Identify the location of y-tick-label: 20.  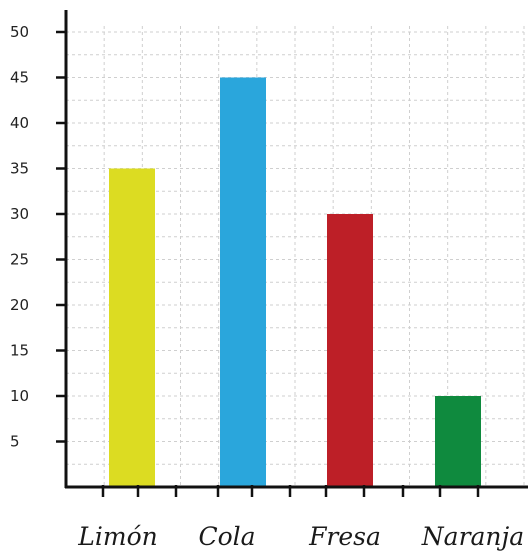
(19, 305).